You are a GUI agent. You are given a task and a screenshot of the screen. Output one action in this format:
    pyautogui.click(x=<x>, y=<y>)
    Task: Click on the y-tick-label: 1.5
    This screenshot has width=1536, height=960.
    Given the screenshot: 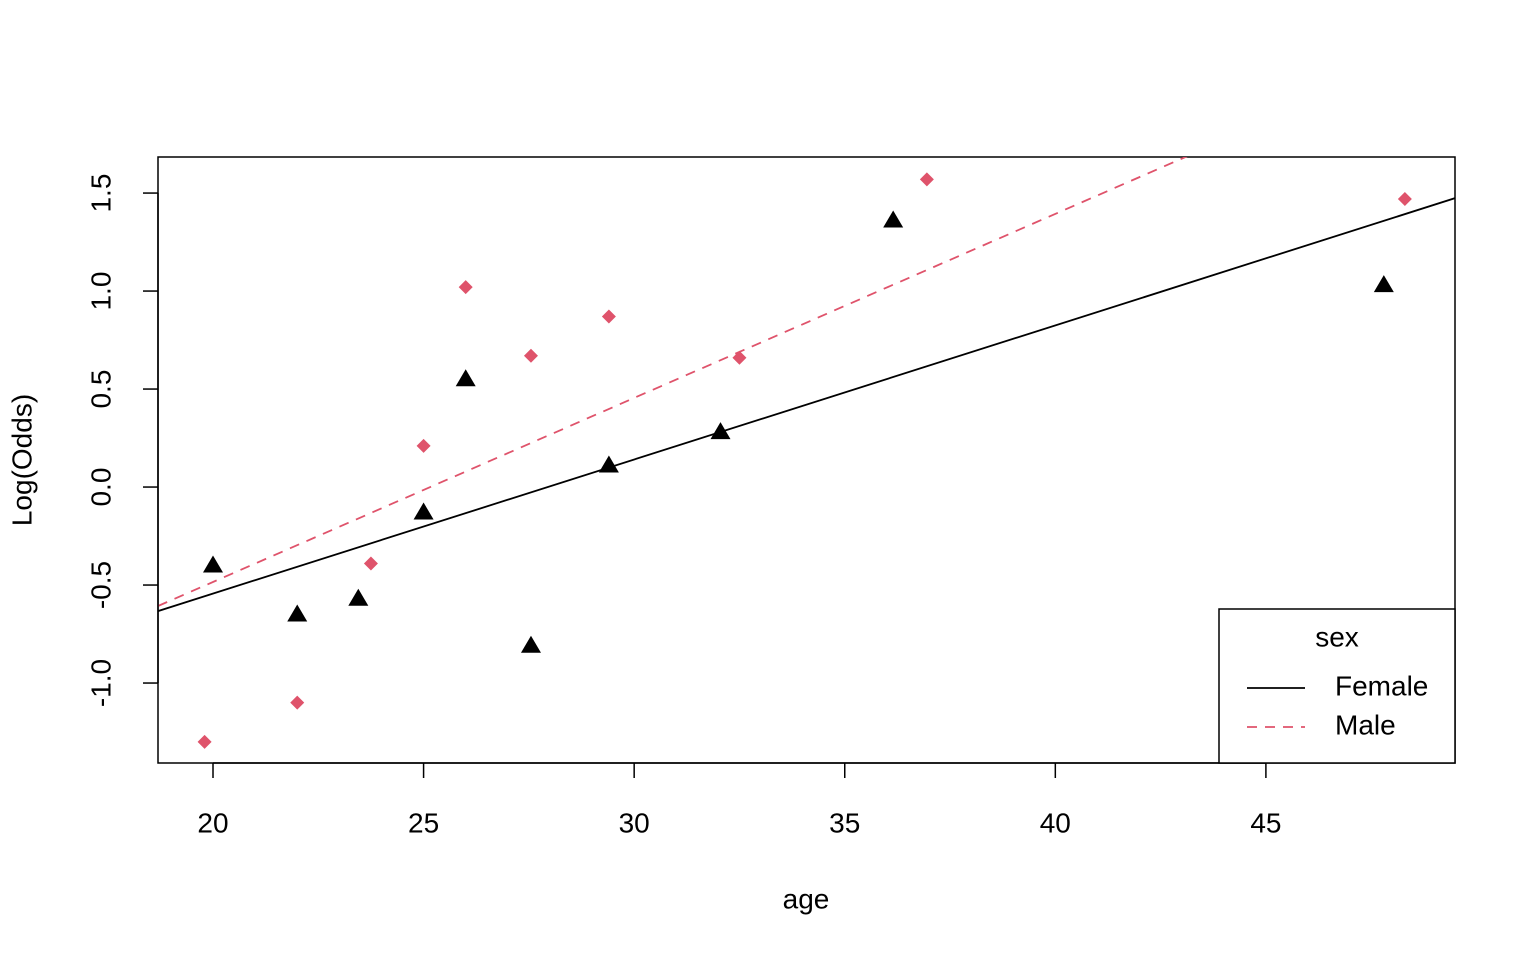 What is the action you would take?
    pyautogui.click(x=100, y=193)
    